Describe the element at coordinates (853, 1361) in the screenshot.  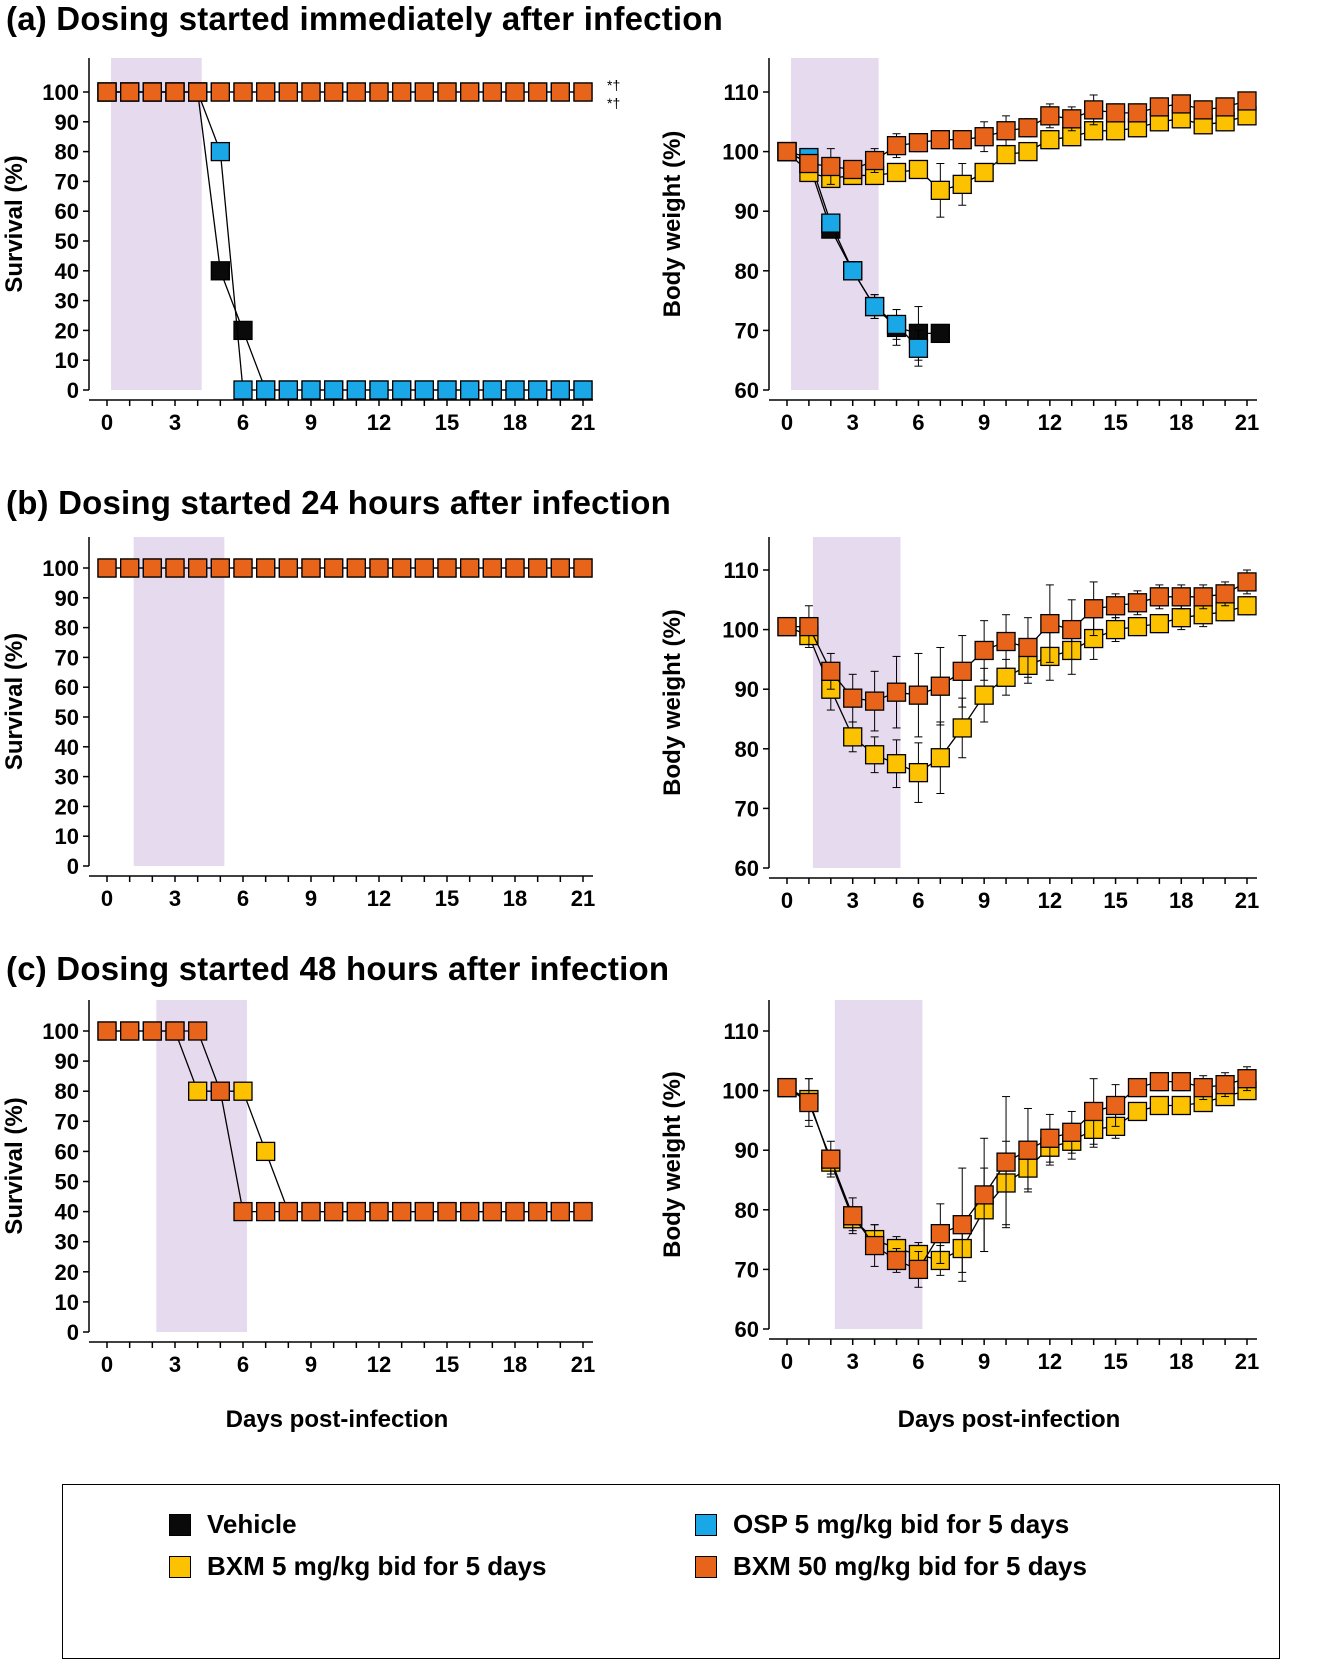
I see `x-tick-label: 3` at that location.